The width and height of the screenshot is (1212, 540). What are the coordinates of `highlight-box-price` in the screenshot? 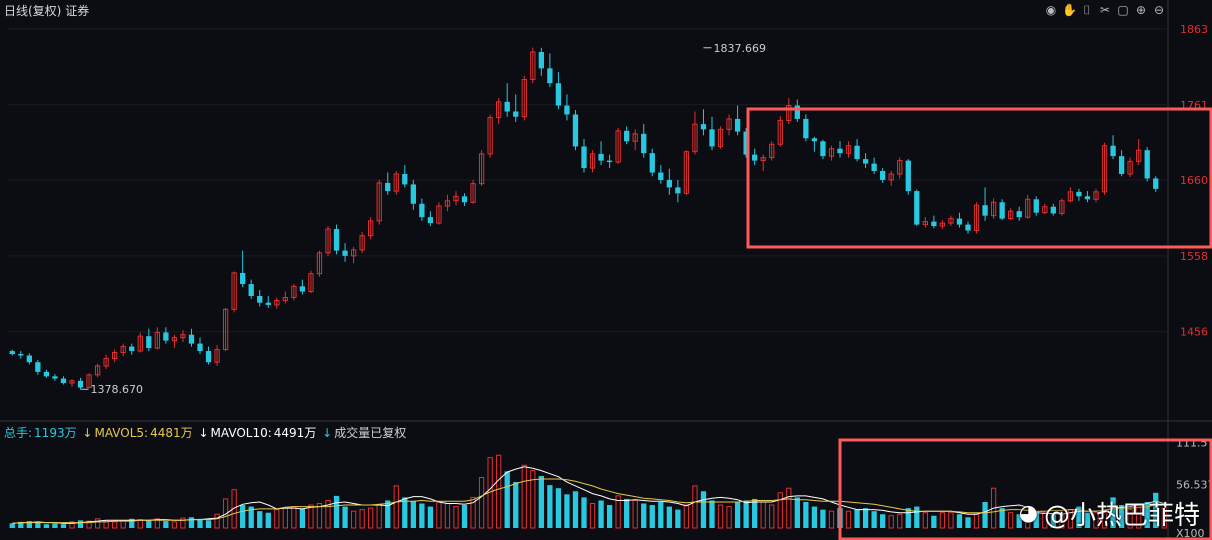 It's located at (979, 178).